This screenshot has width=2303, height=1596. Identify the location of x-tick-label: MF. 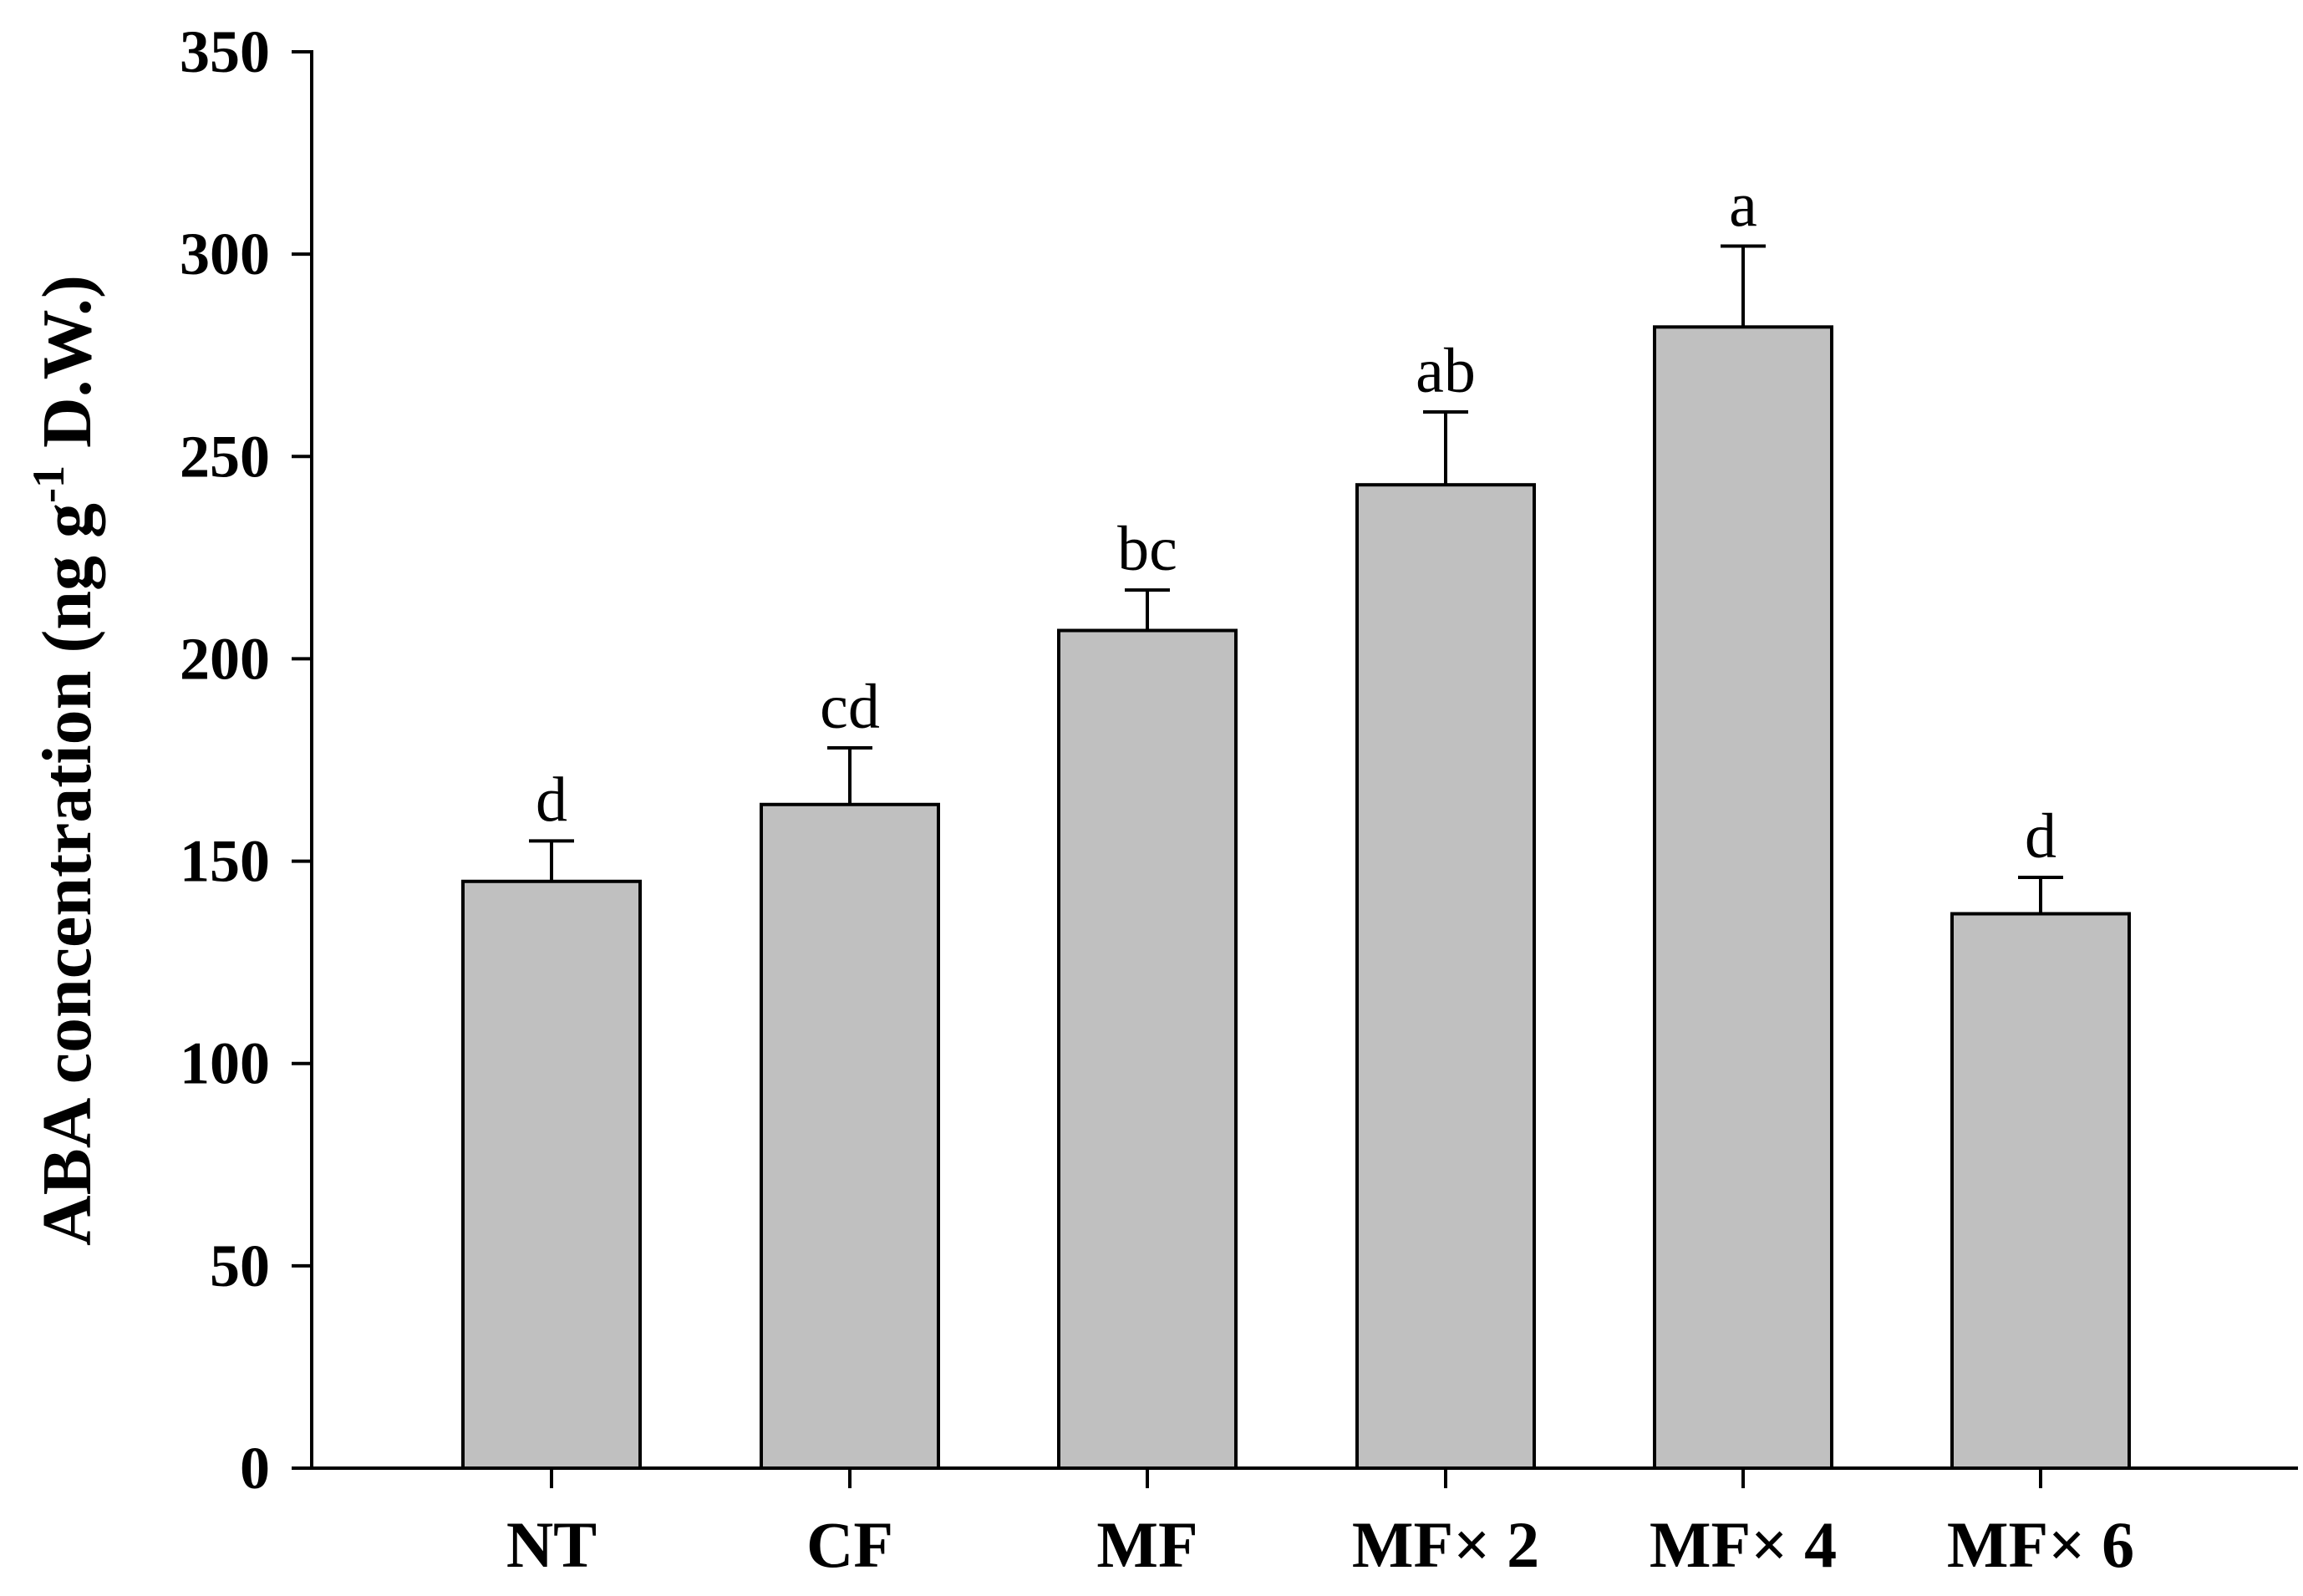
(1146, 1544).